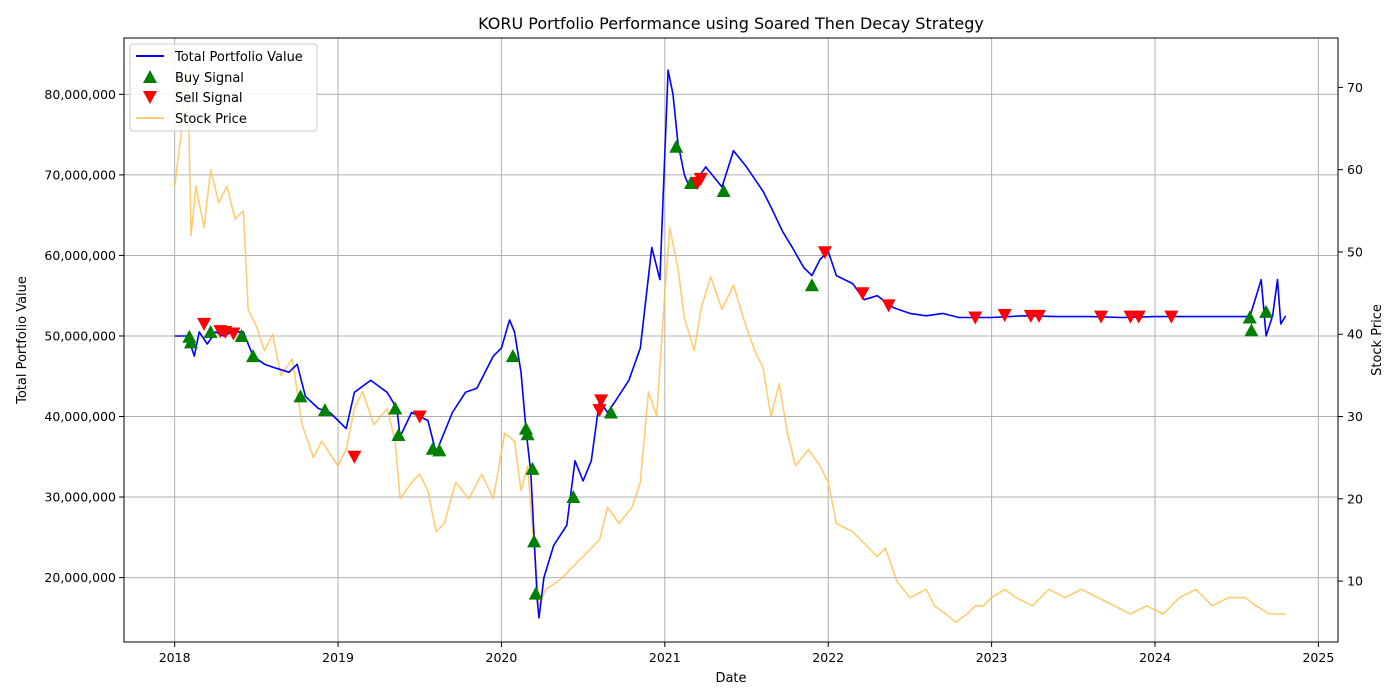 This screenshot has width=1400, height=700. Describe the element at coordinates (238, 57) in the screenshot. I see `legend-label-portfolio: Total Portfolio Value` at that location.